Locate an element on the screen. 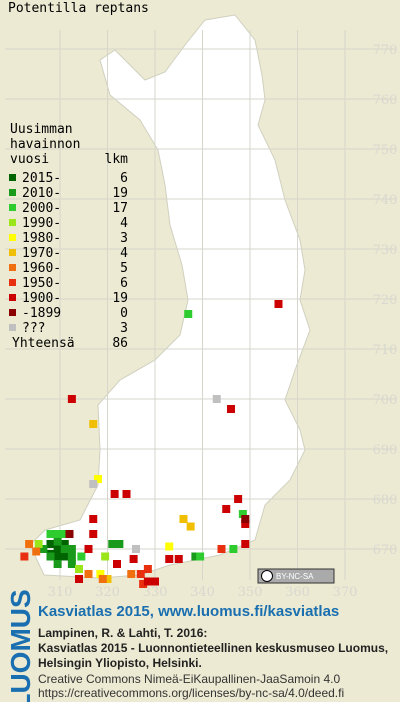 This screenshot has width=400, height=702. y-tick-label: 710 is located at coordinates (385, 350).